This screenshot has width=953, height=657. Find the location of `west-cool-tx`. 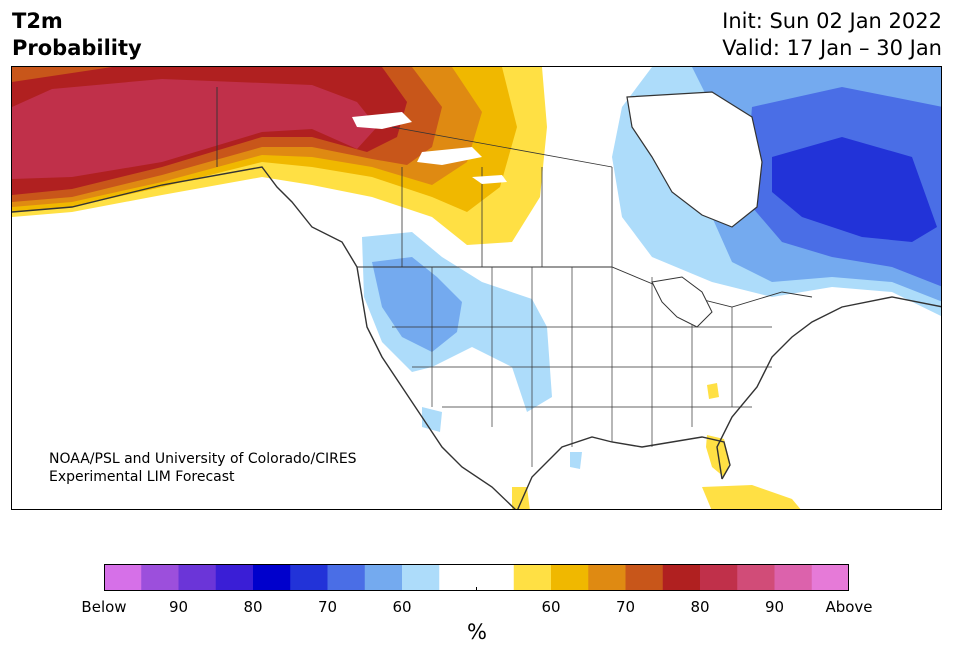

west-cool-tx is located at coordinates (576, 460).